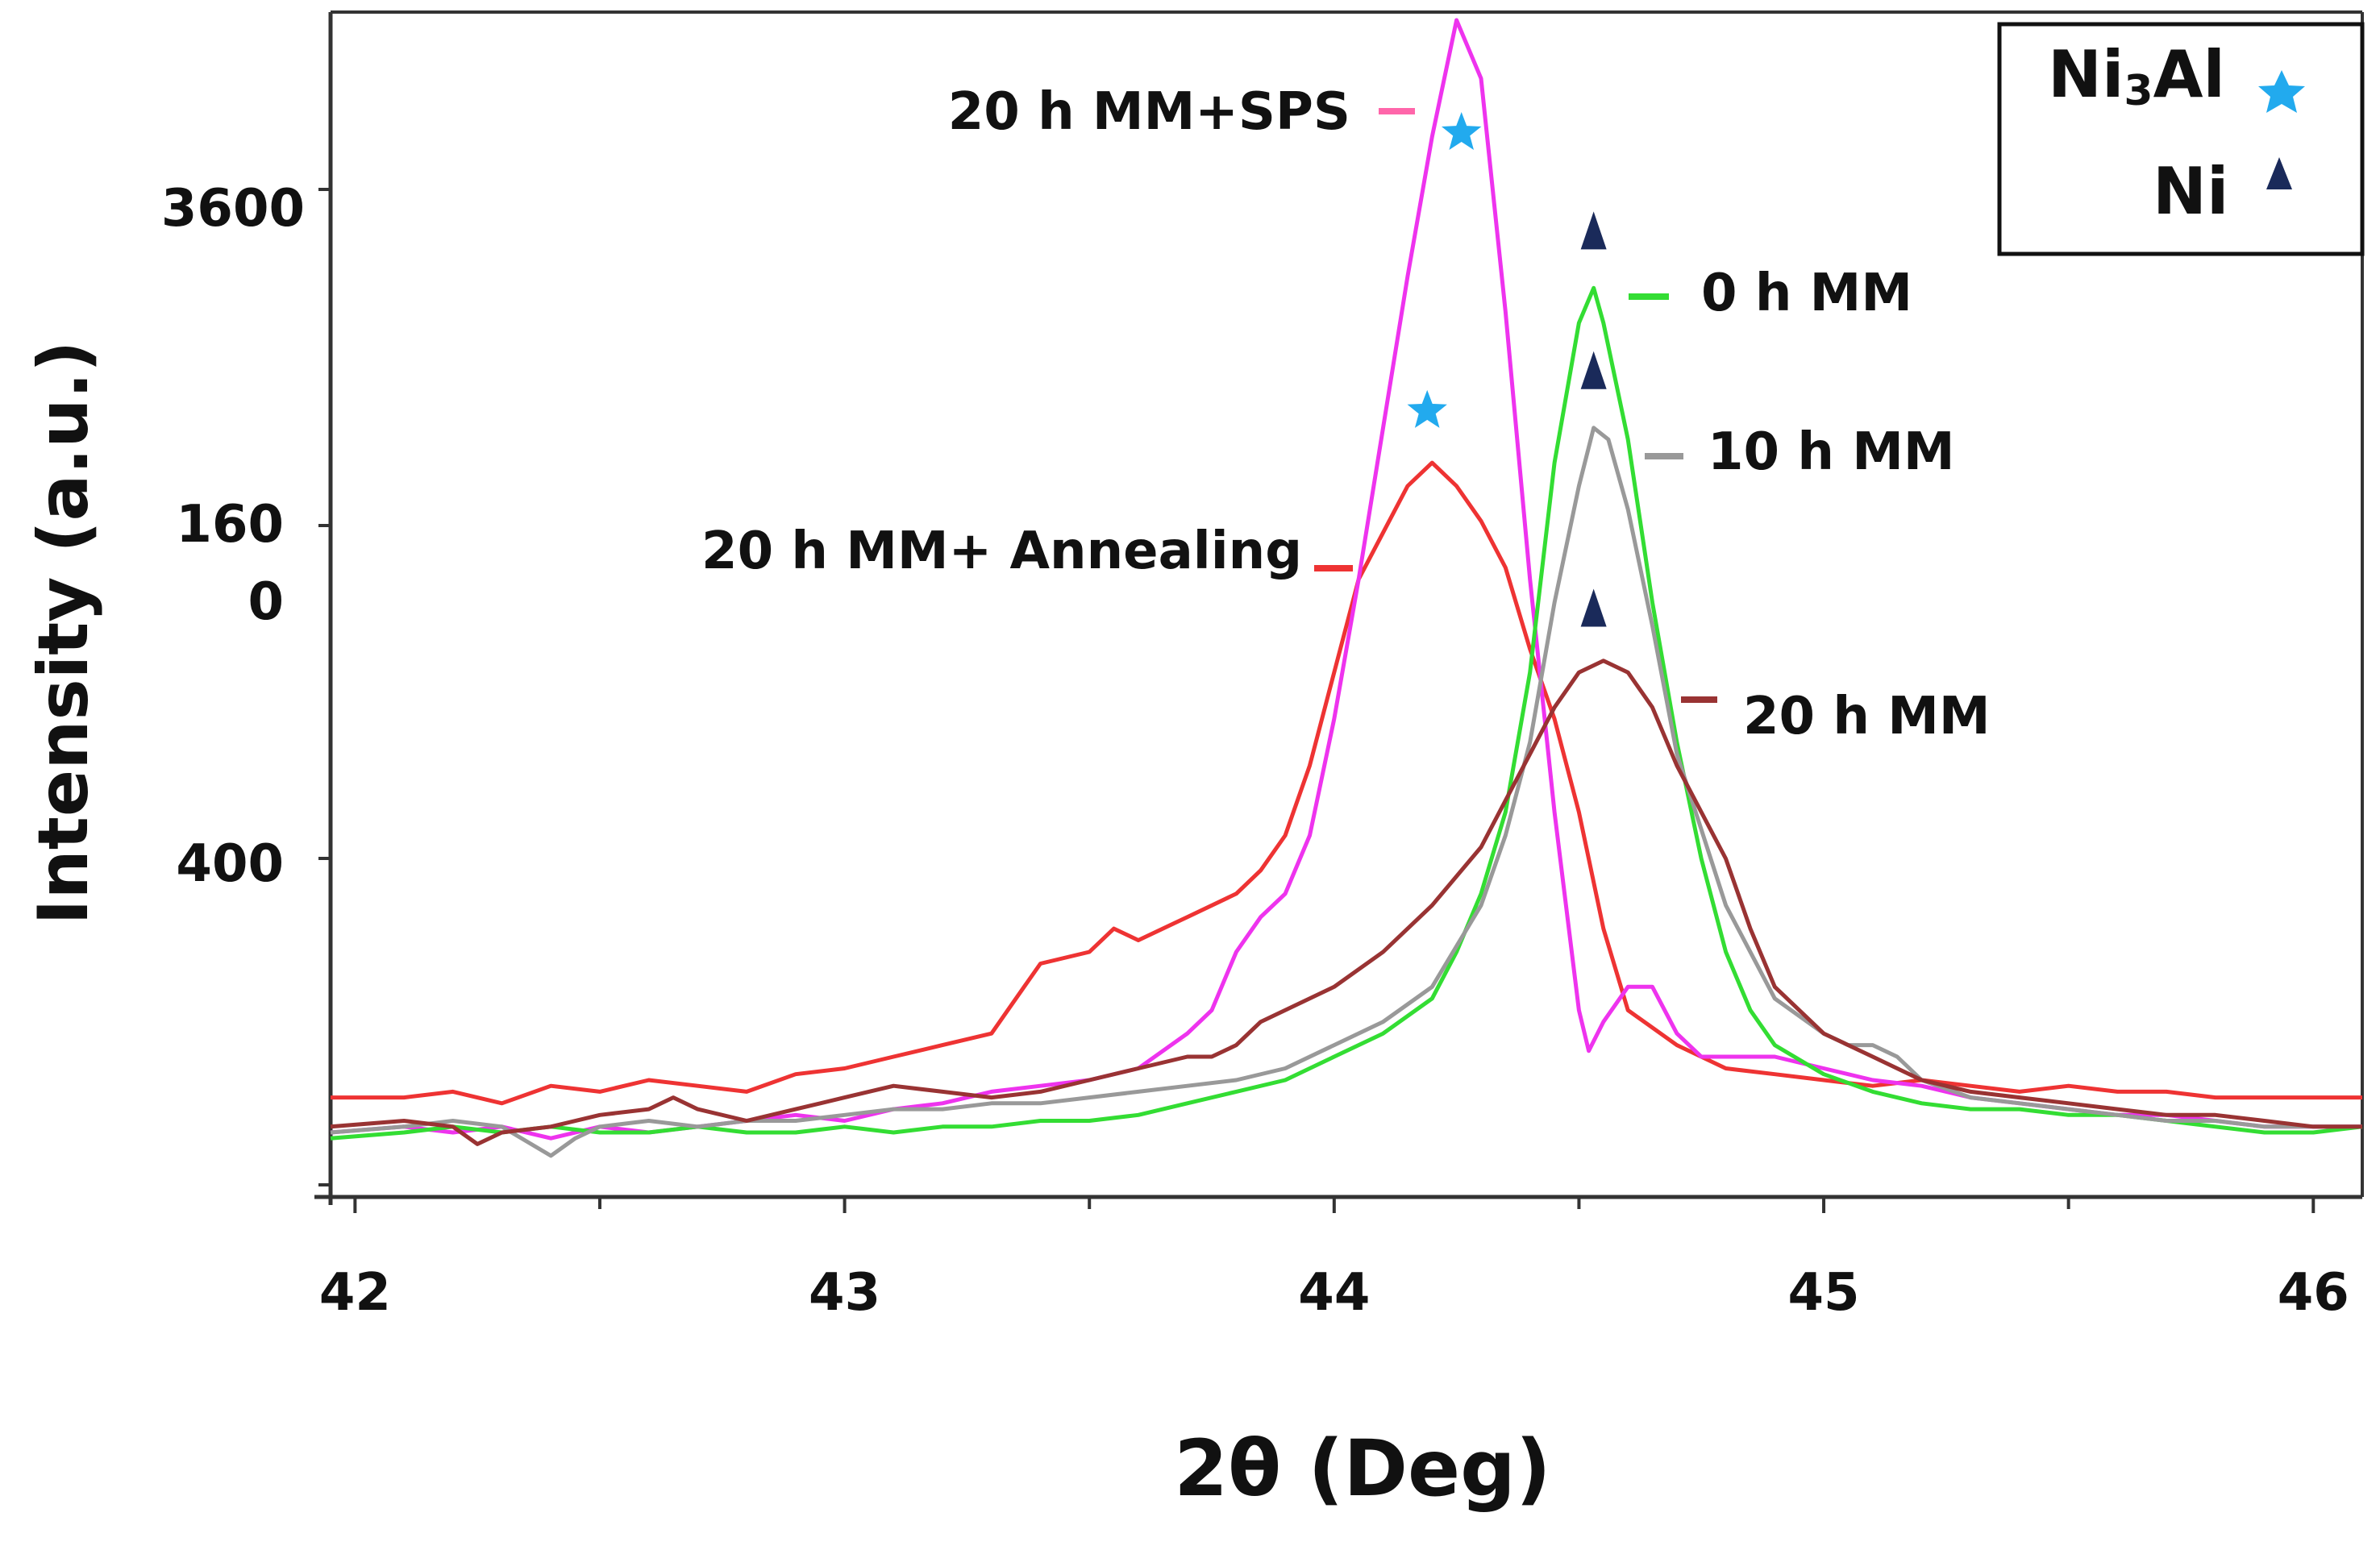 This screenshot has width=2380, height=1550. I want to click on curve-label-annealing: 20 h MM+ Annealing, so click(1002, 551).